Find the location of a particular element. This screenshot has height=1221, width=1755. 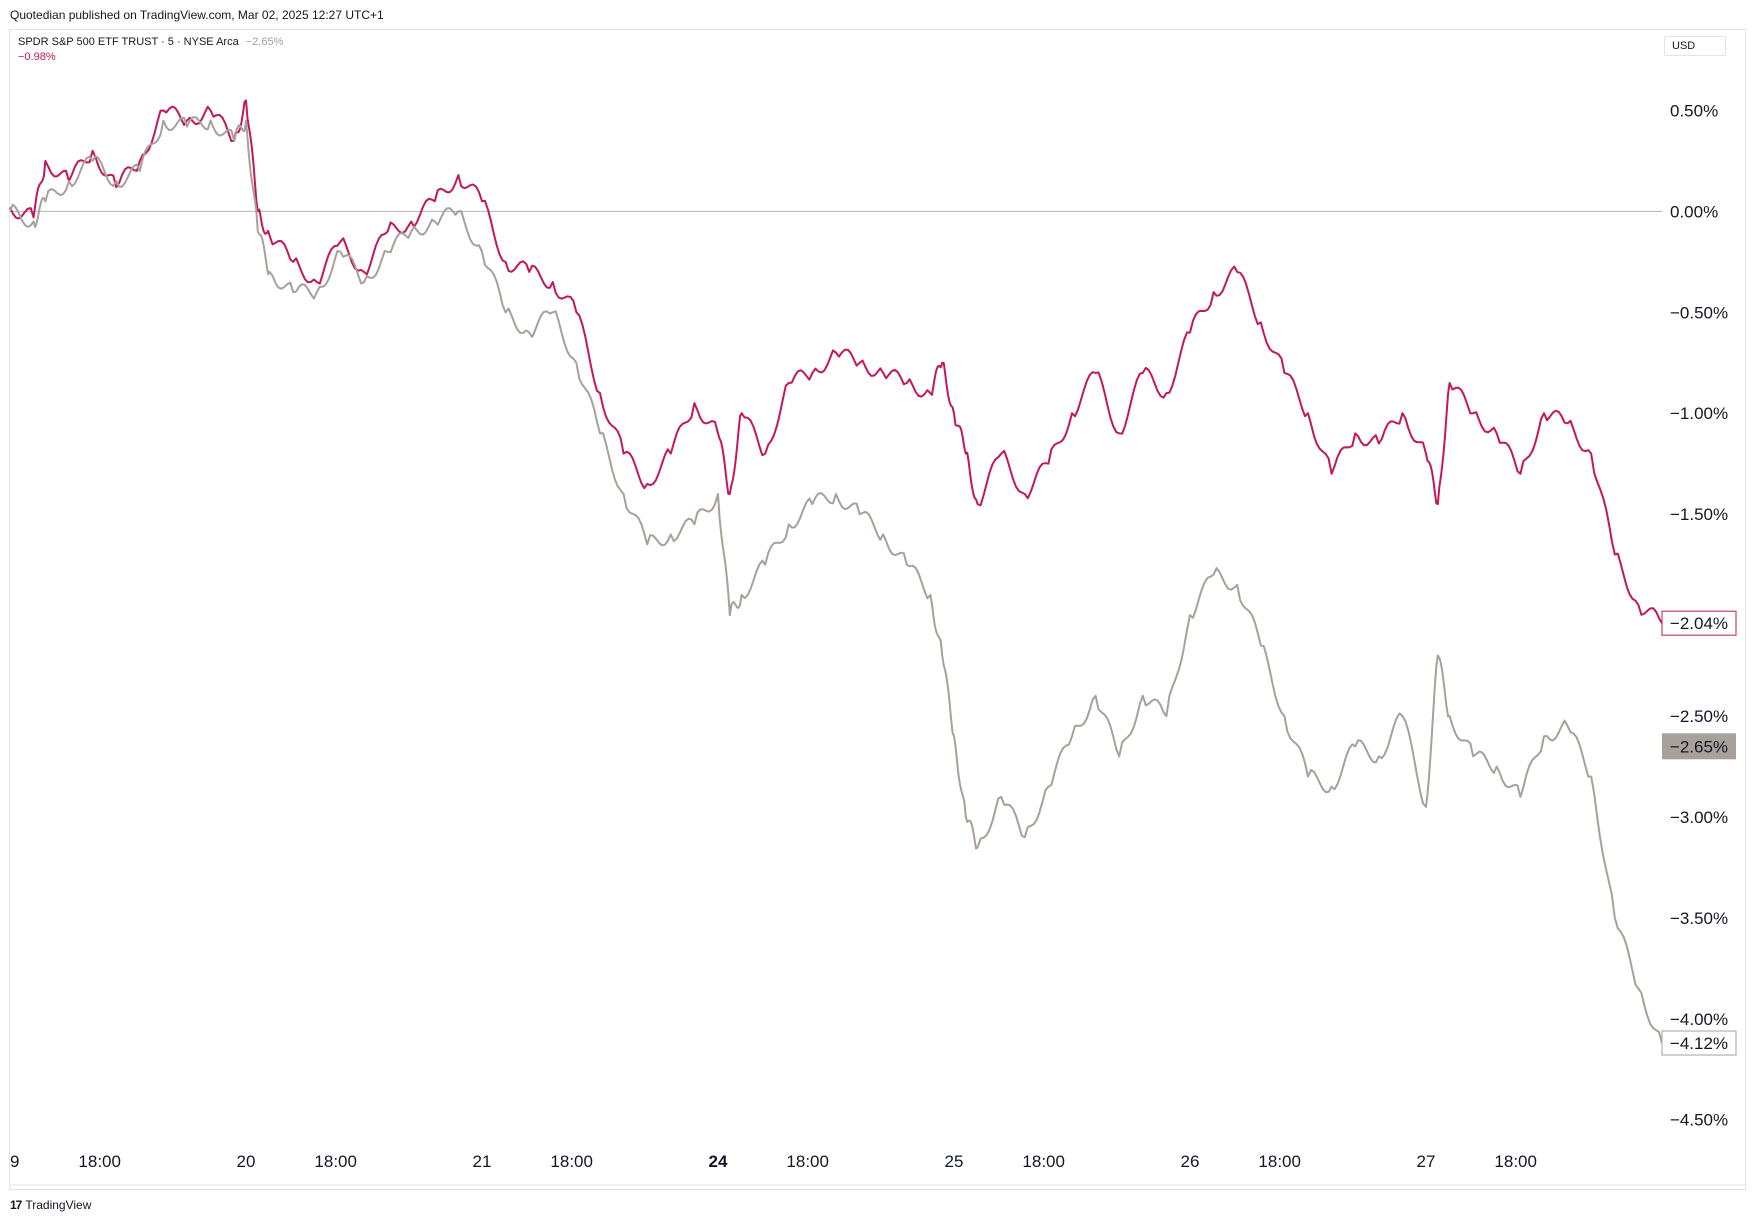

last-value-label-2: −4.12% is located at coordinates (1699, 1043).